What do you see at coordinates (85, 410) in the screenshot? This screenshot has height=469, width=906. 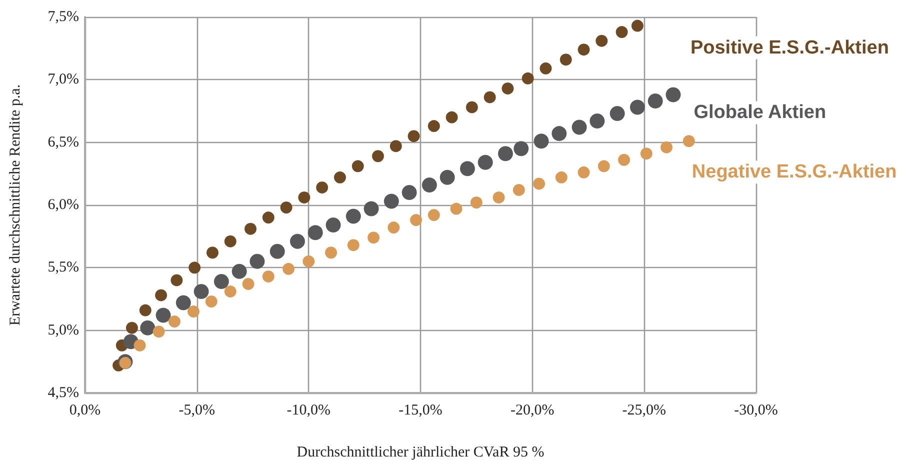 I see `x-tick-label: 0,0%` at bounding box center [85, 410].